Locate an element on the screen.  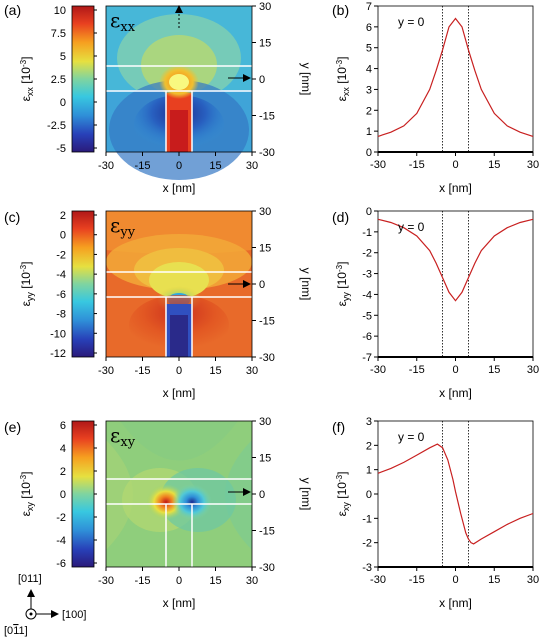
orientation-up-label: [011] is located at coordinates (30, 579).